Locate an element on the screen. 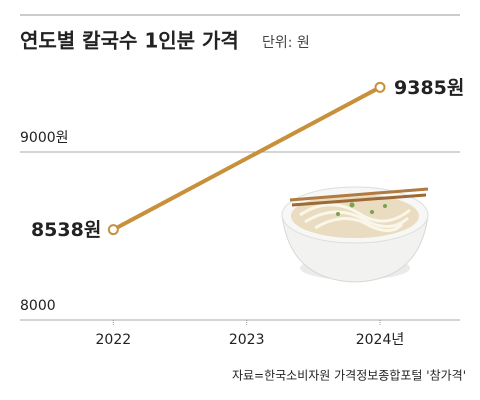  value-label: 8538원 is located at coordinates (66, 230).